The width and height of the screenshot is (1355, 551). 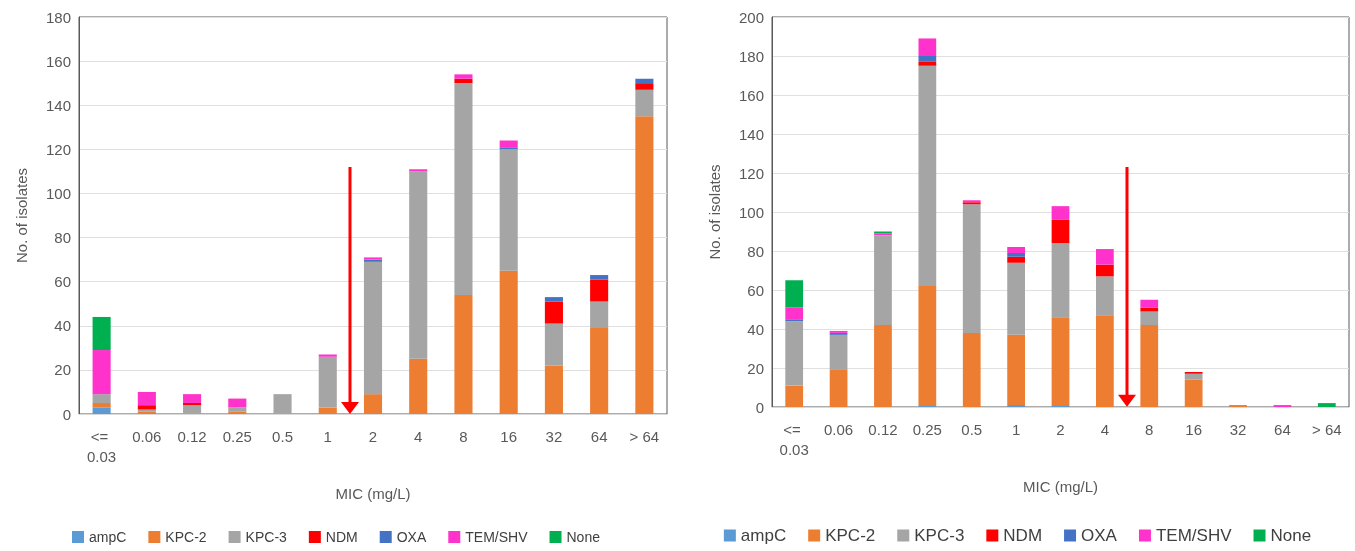 I want to click on x-tick-label: 0.06, so click(x=838, y=429).